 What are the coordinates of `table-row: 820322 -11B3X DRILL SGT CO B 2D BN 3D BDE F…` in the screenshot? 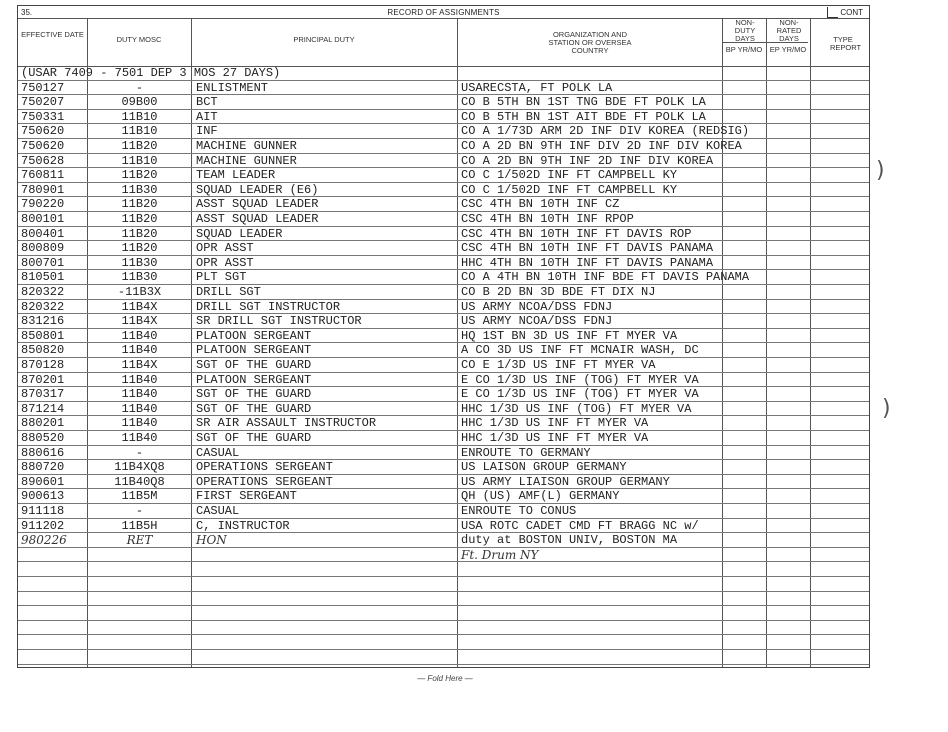 It's located at (443, 292).